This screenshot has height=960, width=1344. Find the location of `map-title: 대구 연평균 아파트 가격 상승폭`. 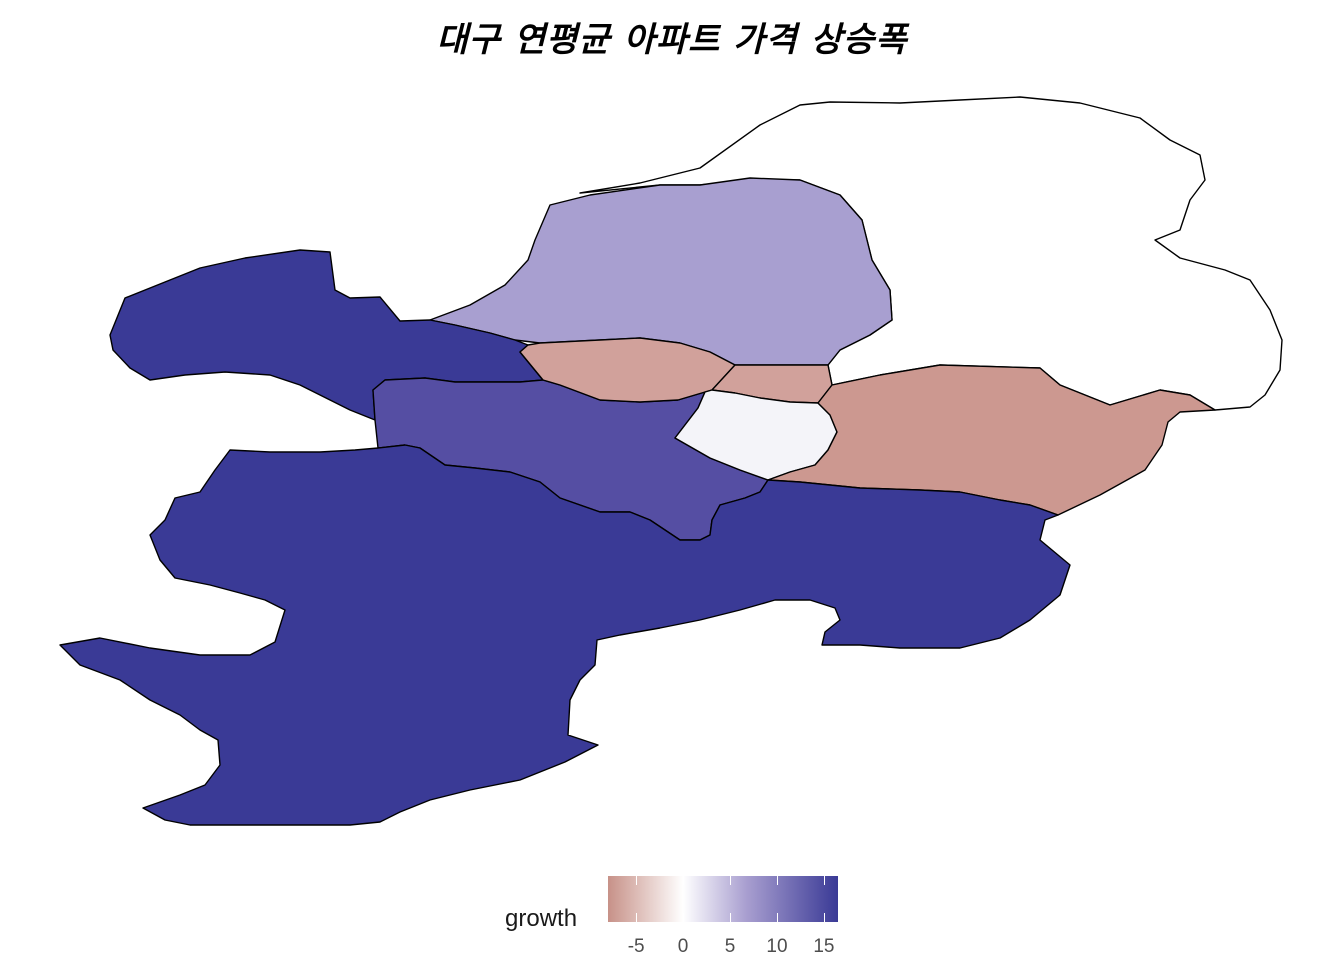

map-title: 대구 연평균 아파트 가격 상승폭 is located at coordinates (672, 40).